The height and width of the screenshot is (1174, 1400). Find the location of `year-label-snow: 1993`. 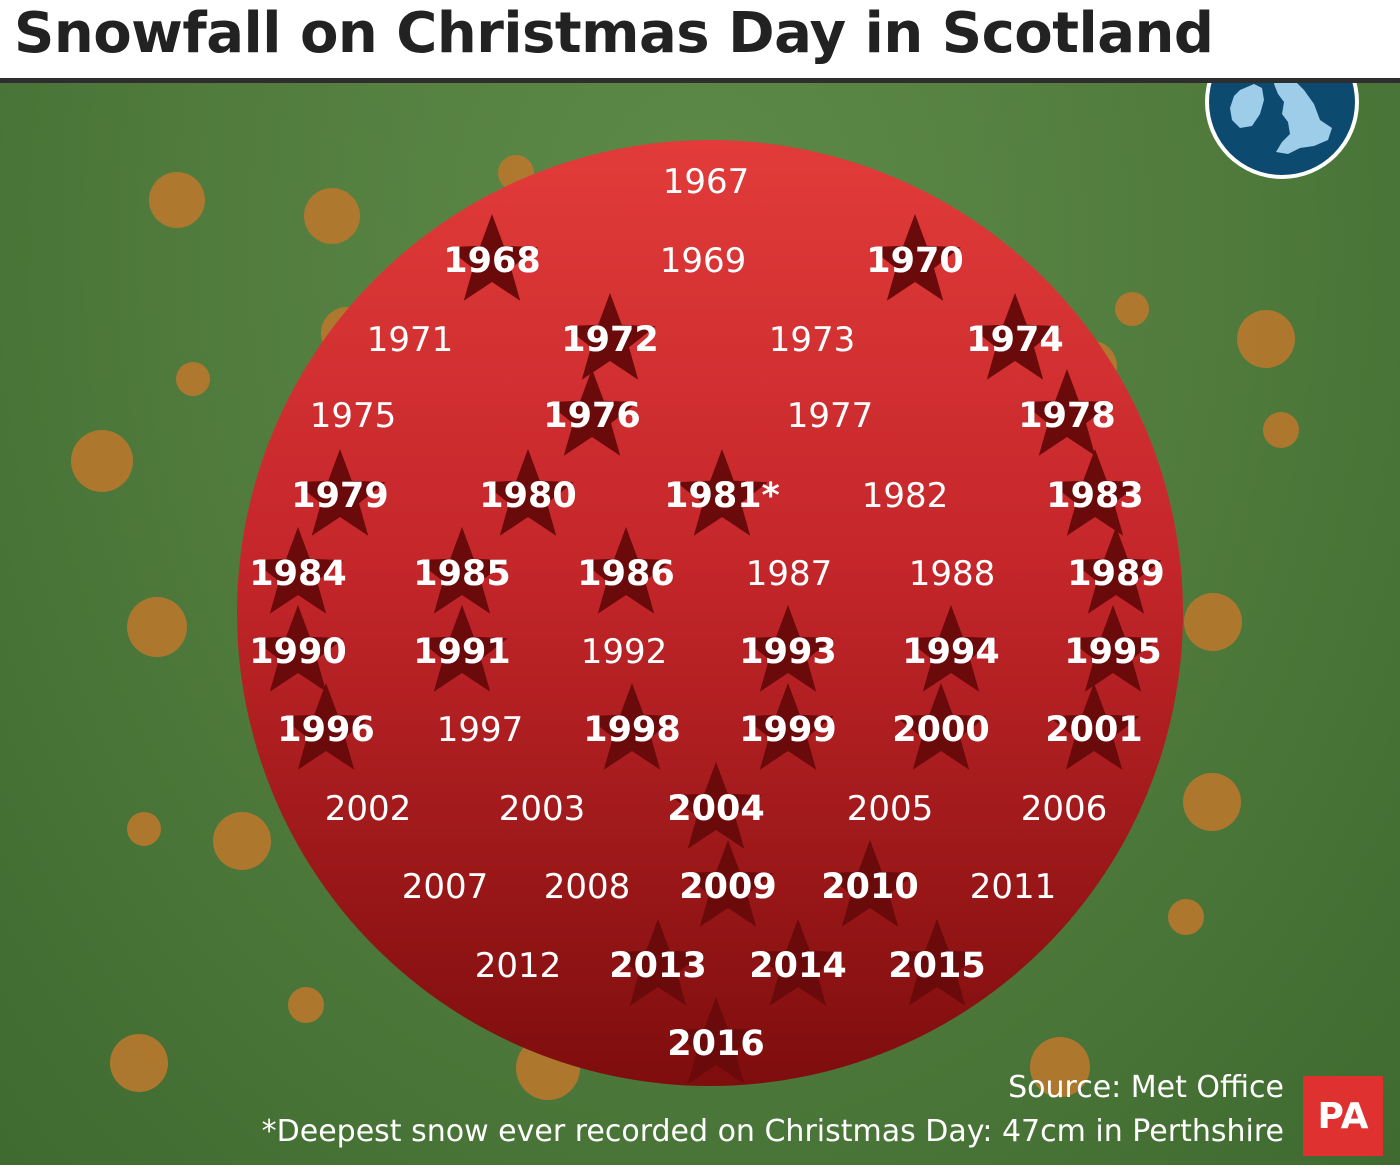

year-label-snow: 1993 is located at coordinates (787, 652).